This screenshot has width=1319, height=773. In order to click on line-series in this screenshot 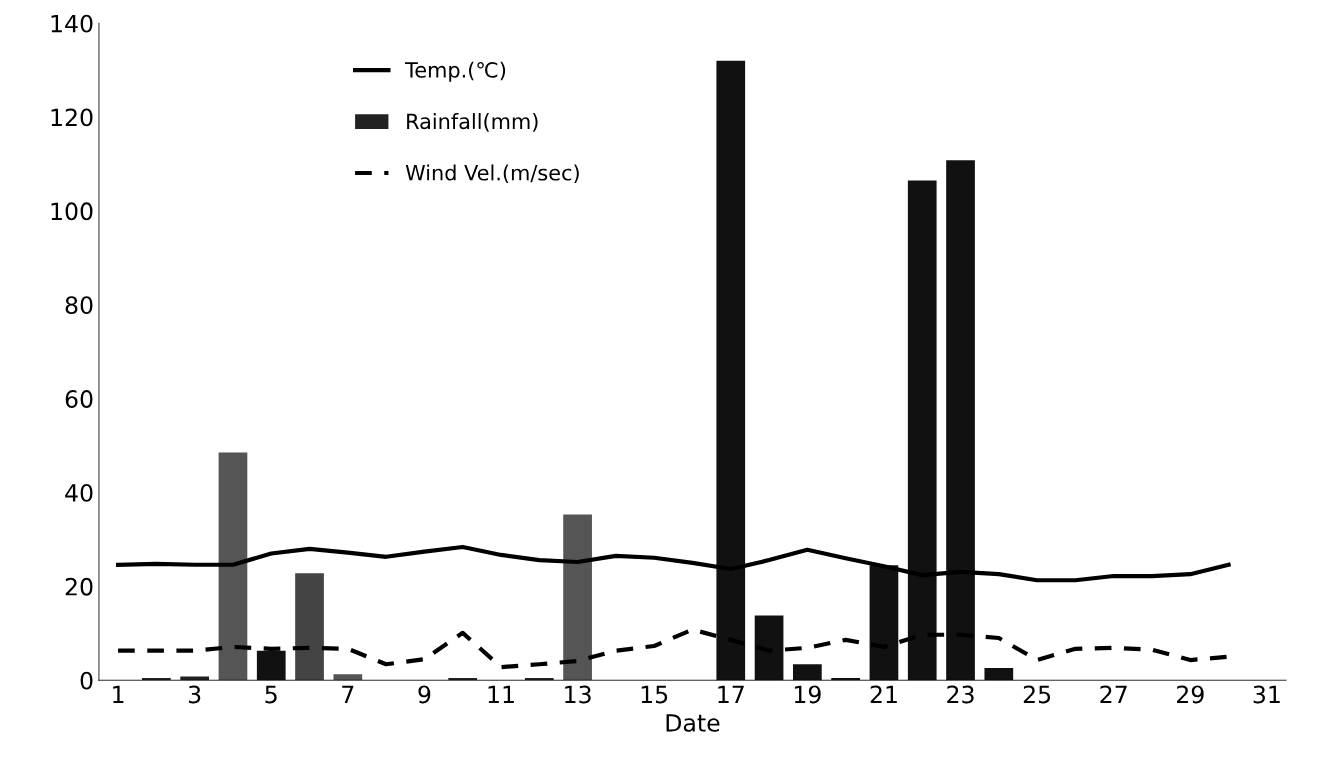, I will do `click(673, 563)`.